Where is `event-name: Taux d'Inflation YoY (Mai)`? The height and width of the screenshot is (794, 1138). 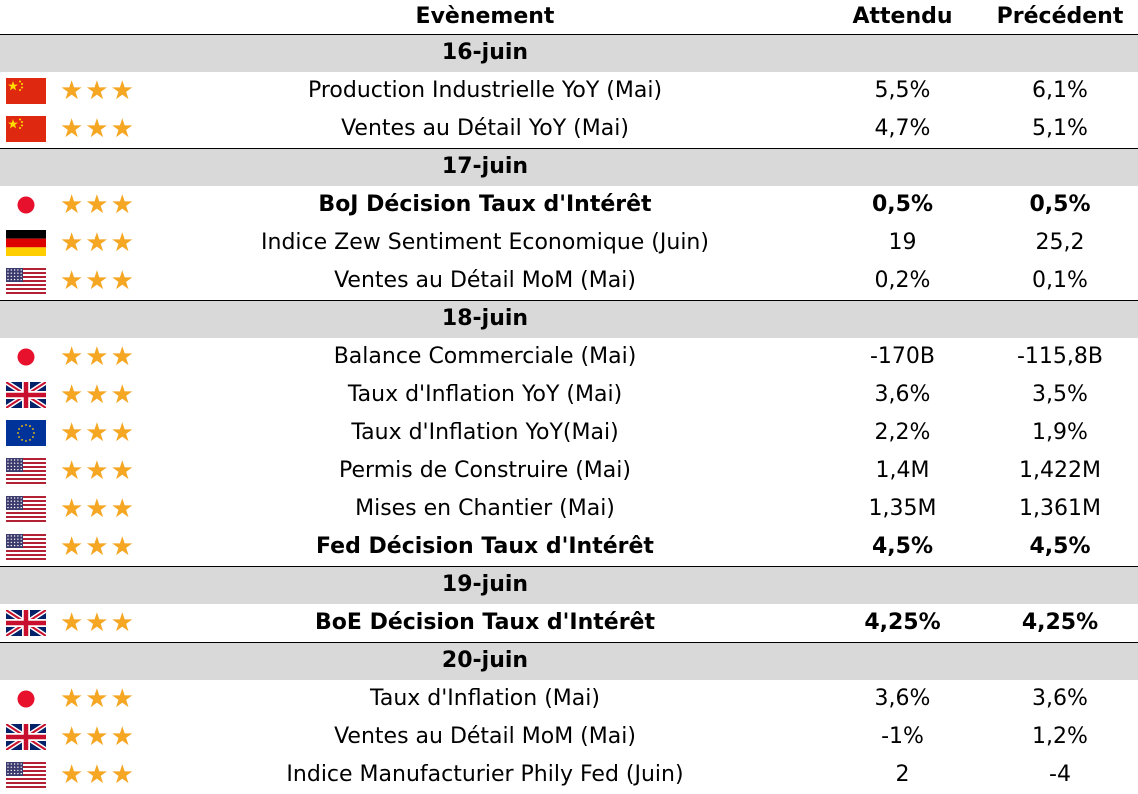
event-name: Taux d'Inflation YoY (Mai) is located at coordinates (485, 394).